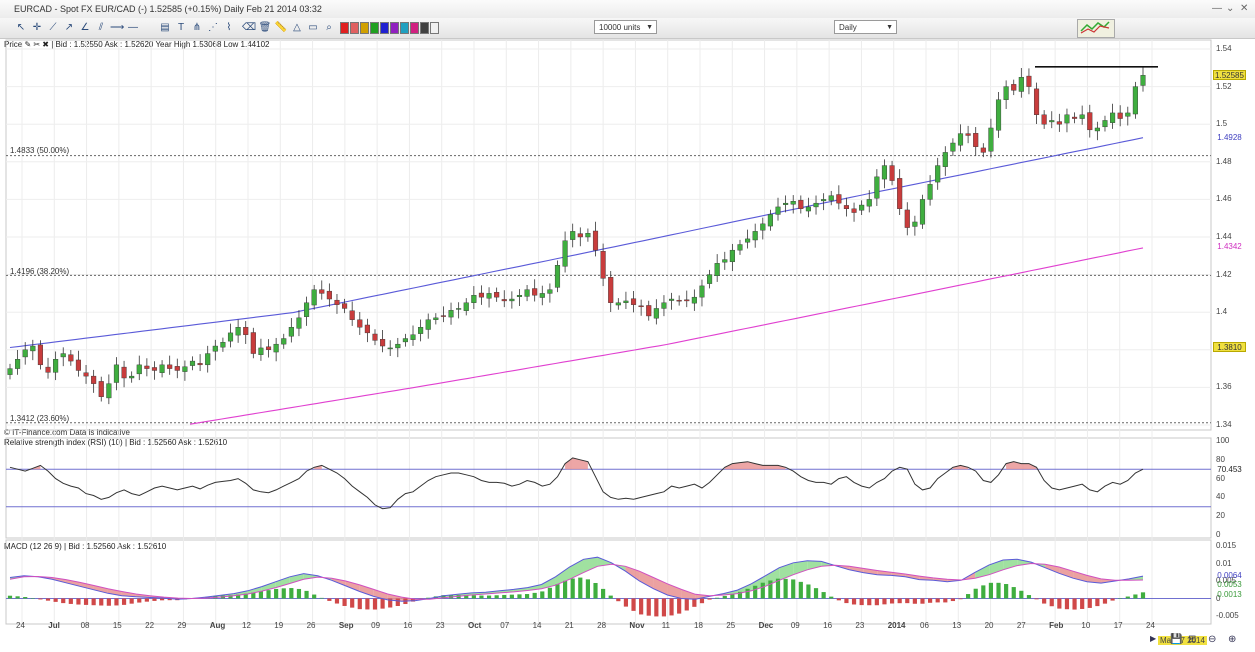 The width and height of the screenshot is (1255, 652). Describe the element at coordinates (828, 625) in the screenshot. I see `date-tick-label: 16` at that location.